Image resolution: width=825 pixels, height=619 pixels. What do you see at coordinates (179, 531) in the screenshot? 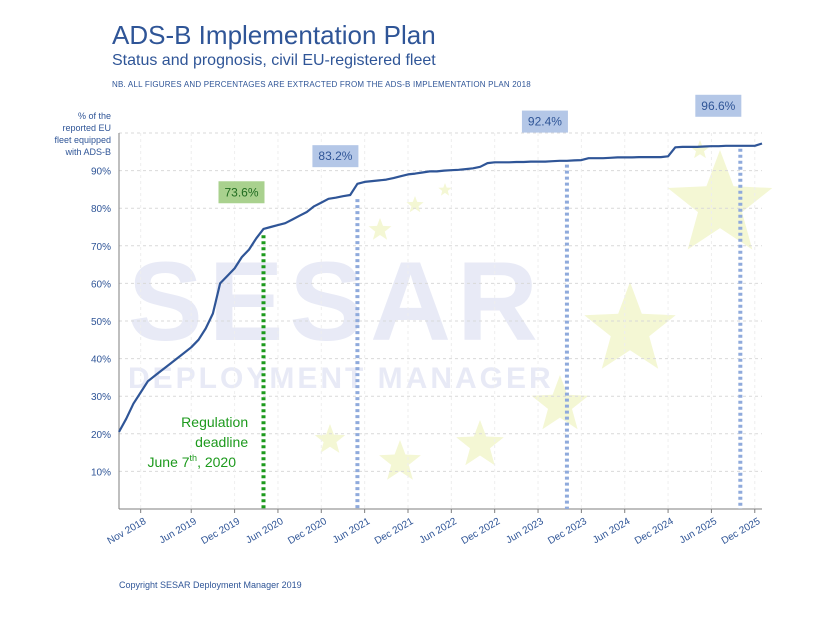
I see `x-tick-label: Jun 2019` at bounding box center [179, 531].